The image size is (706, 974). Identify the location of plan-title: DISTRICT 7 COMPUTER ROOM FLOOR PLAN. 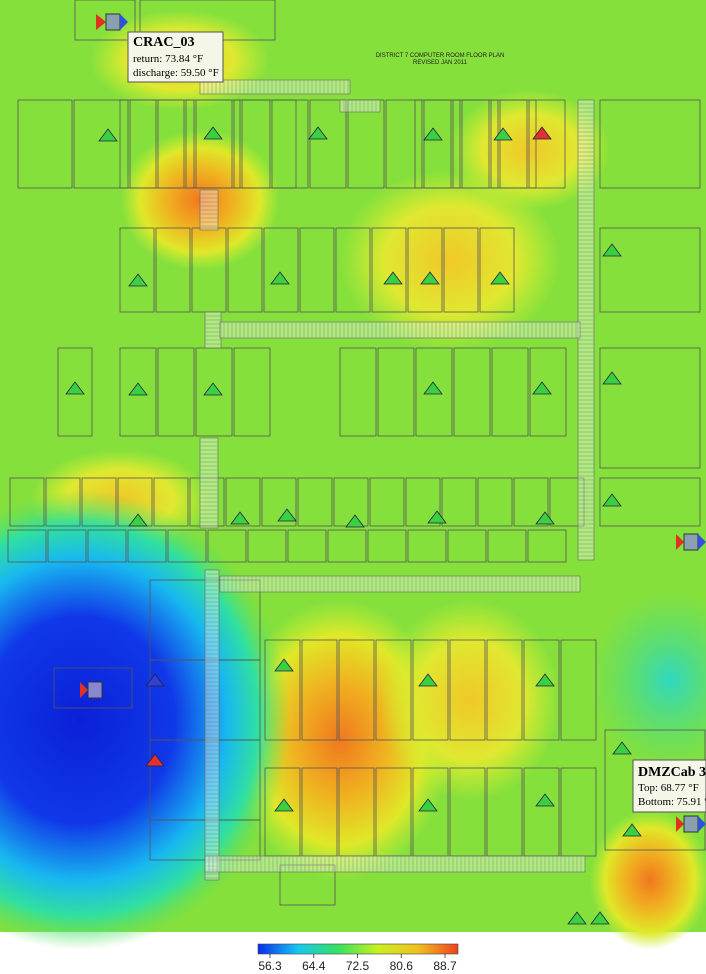
(440, 56).